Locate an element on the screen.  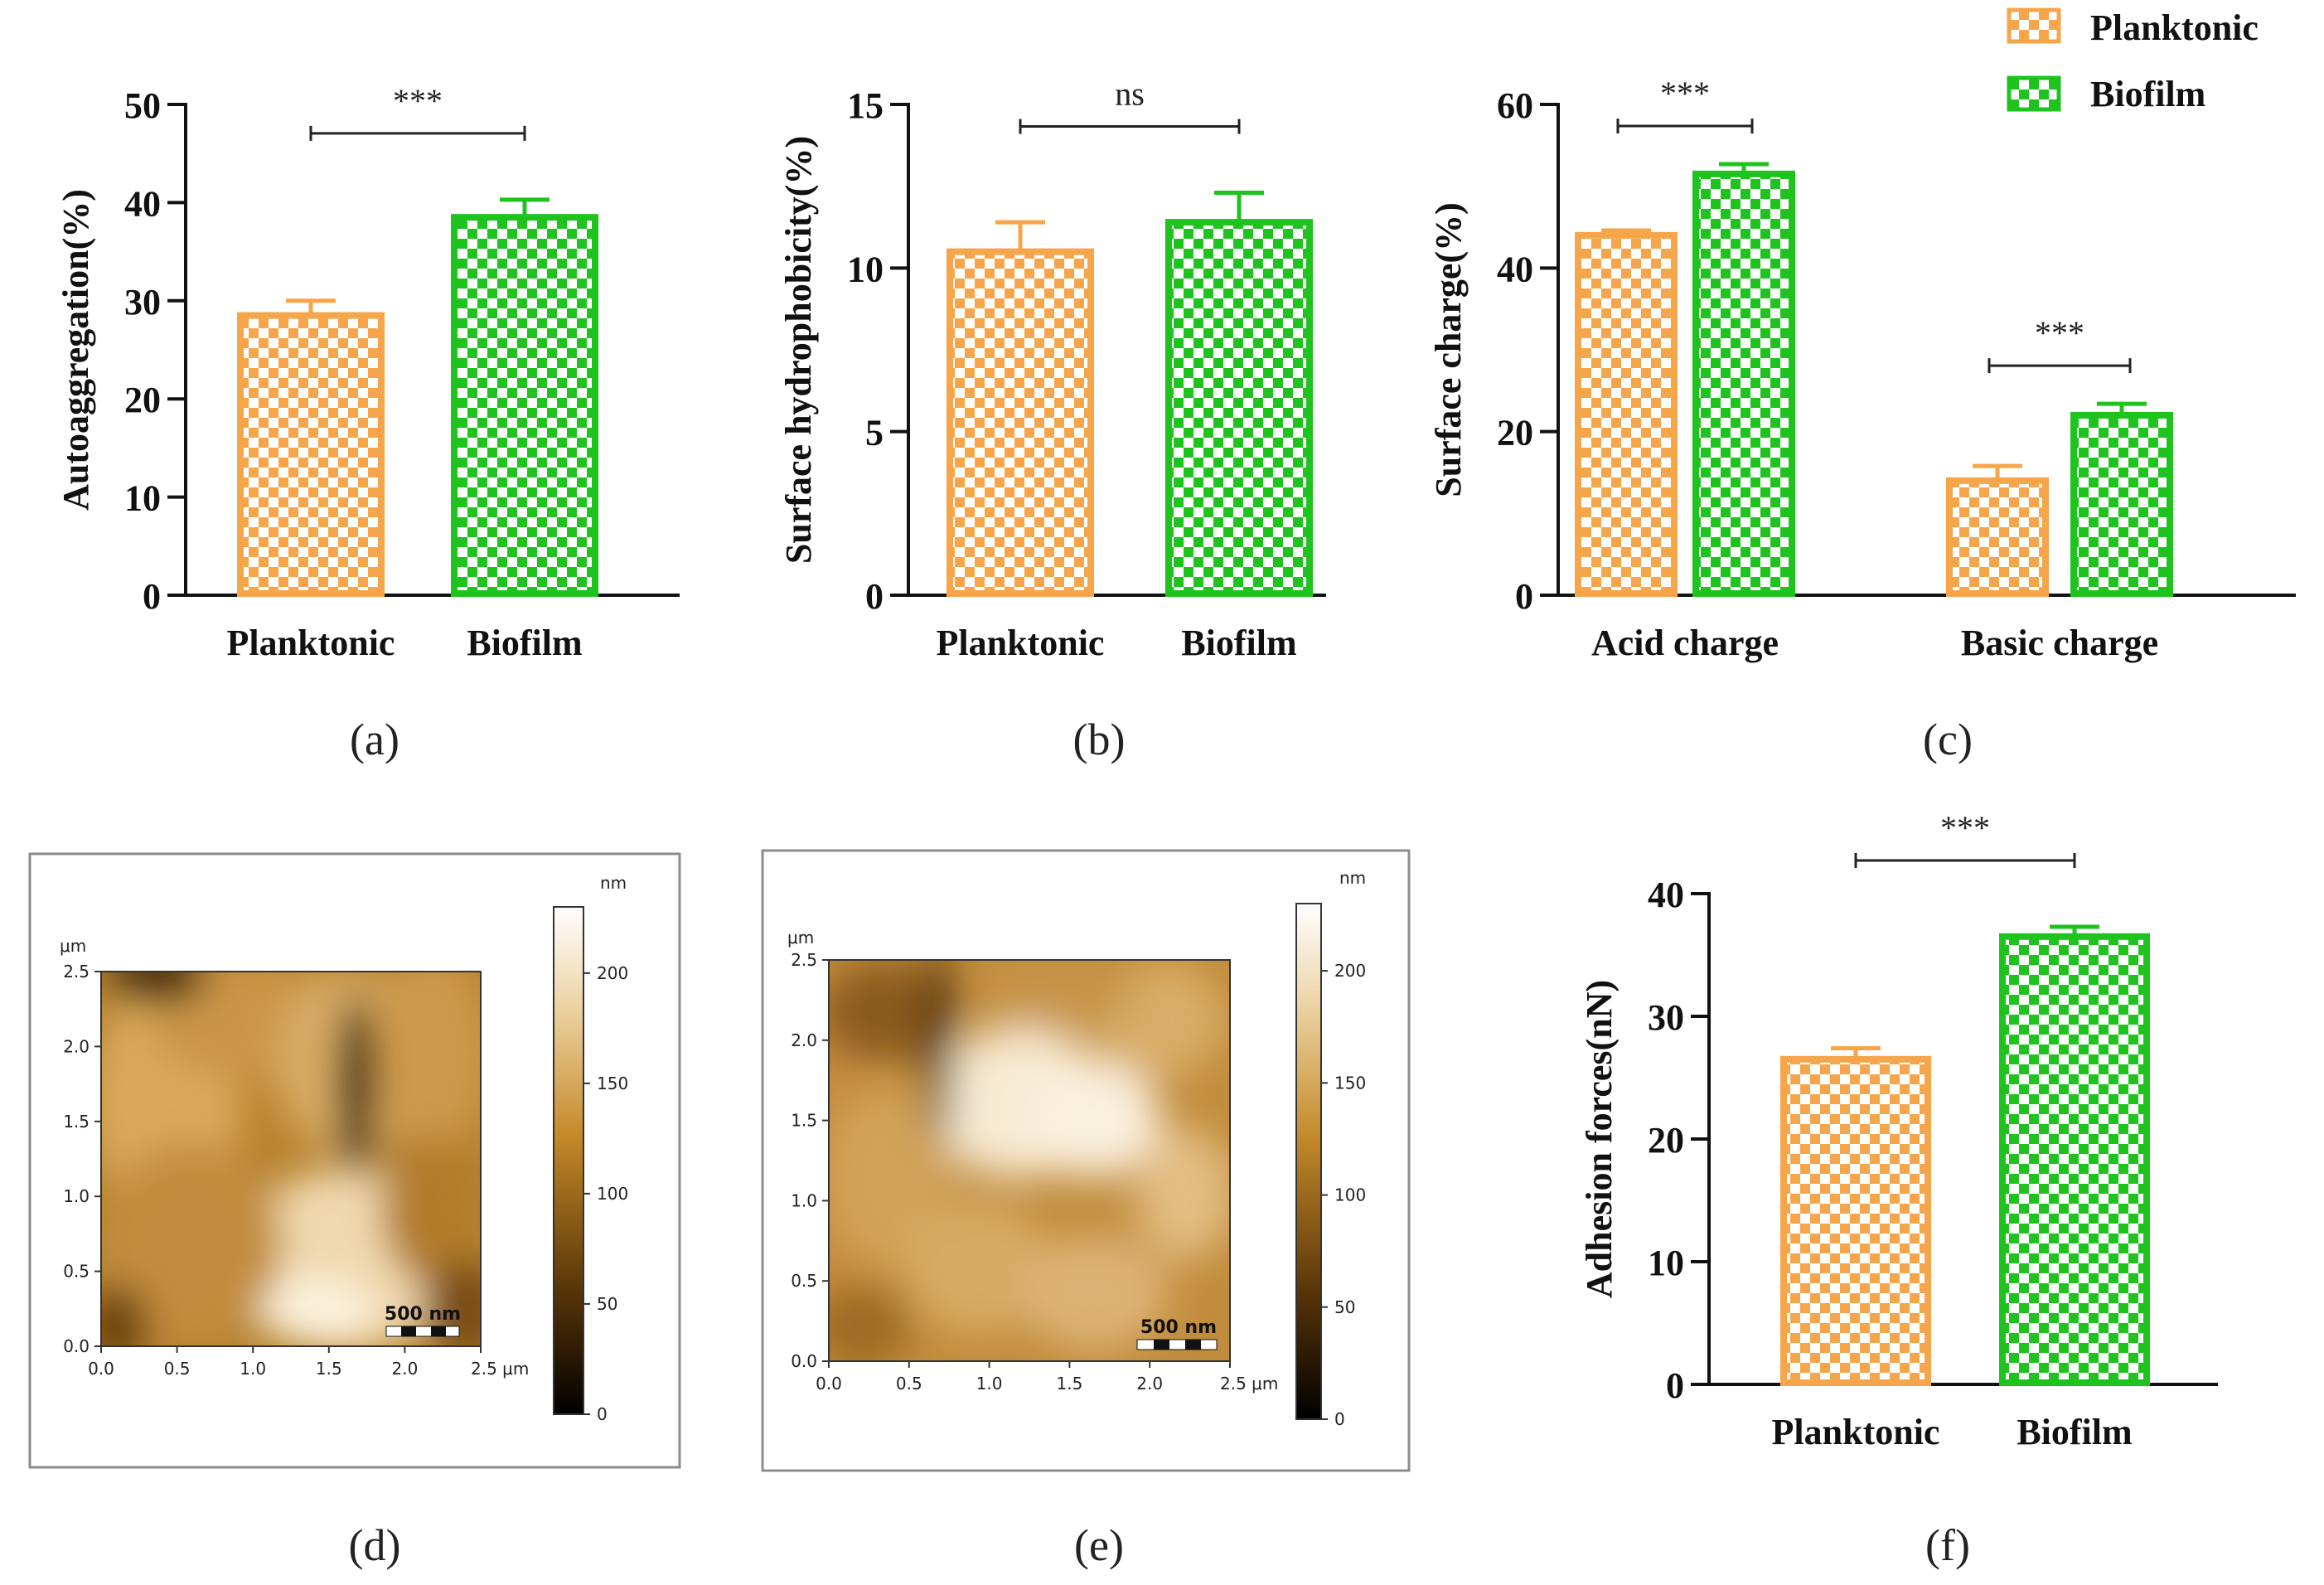
panel-label-a: (a) is located at coordinates (374, 739).